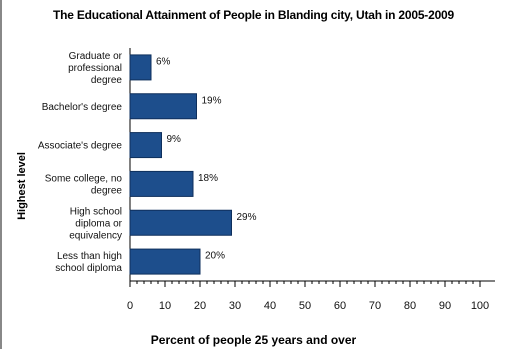  What do you see at coordinates (340, 306) in the screenshot?
I see `x-tick-label: 60` at bounding box center [340, 306].